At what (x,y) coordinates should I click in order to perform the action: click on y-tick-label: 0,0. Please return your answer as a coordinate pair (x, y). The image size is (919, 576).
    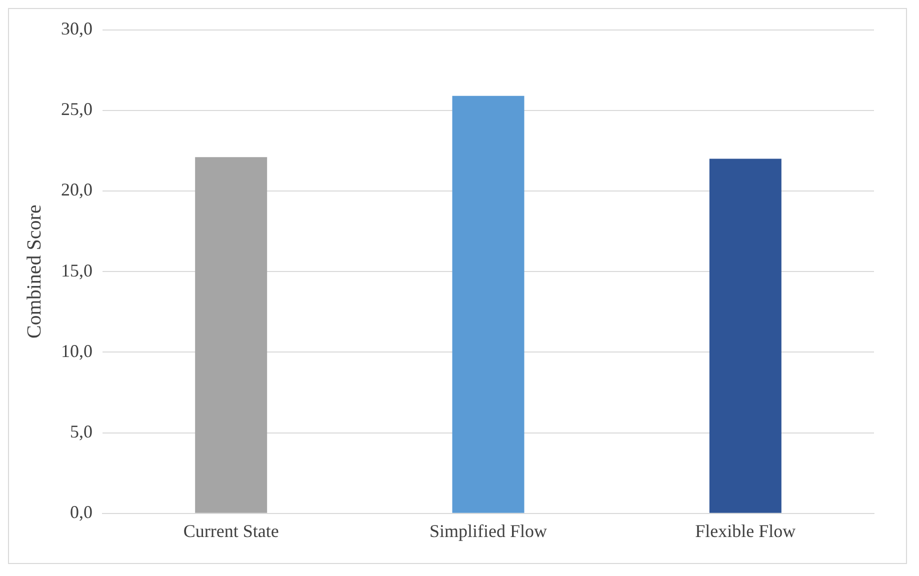
    Looking at the image, I should click on (81, 512).